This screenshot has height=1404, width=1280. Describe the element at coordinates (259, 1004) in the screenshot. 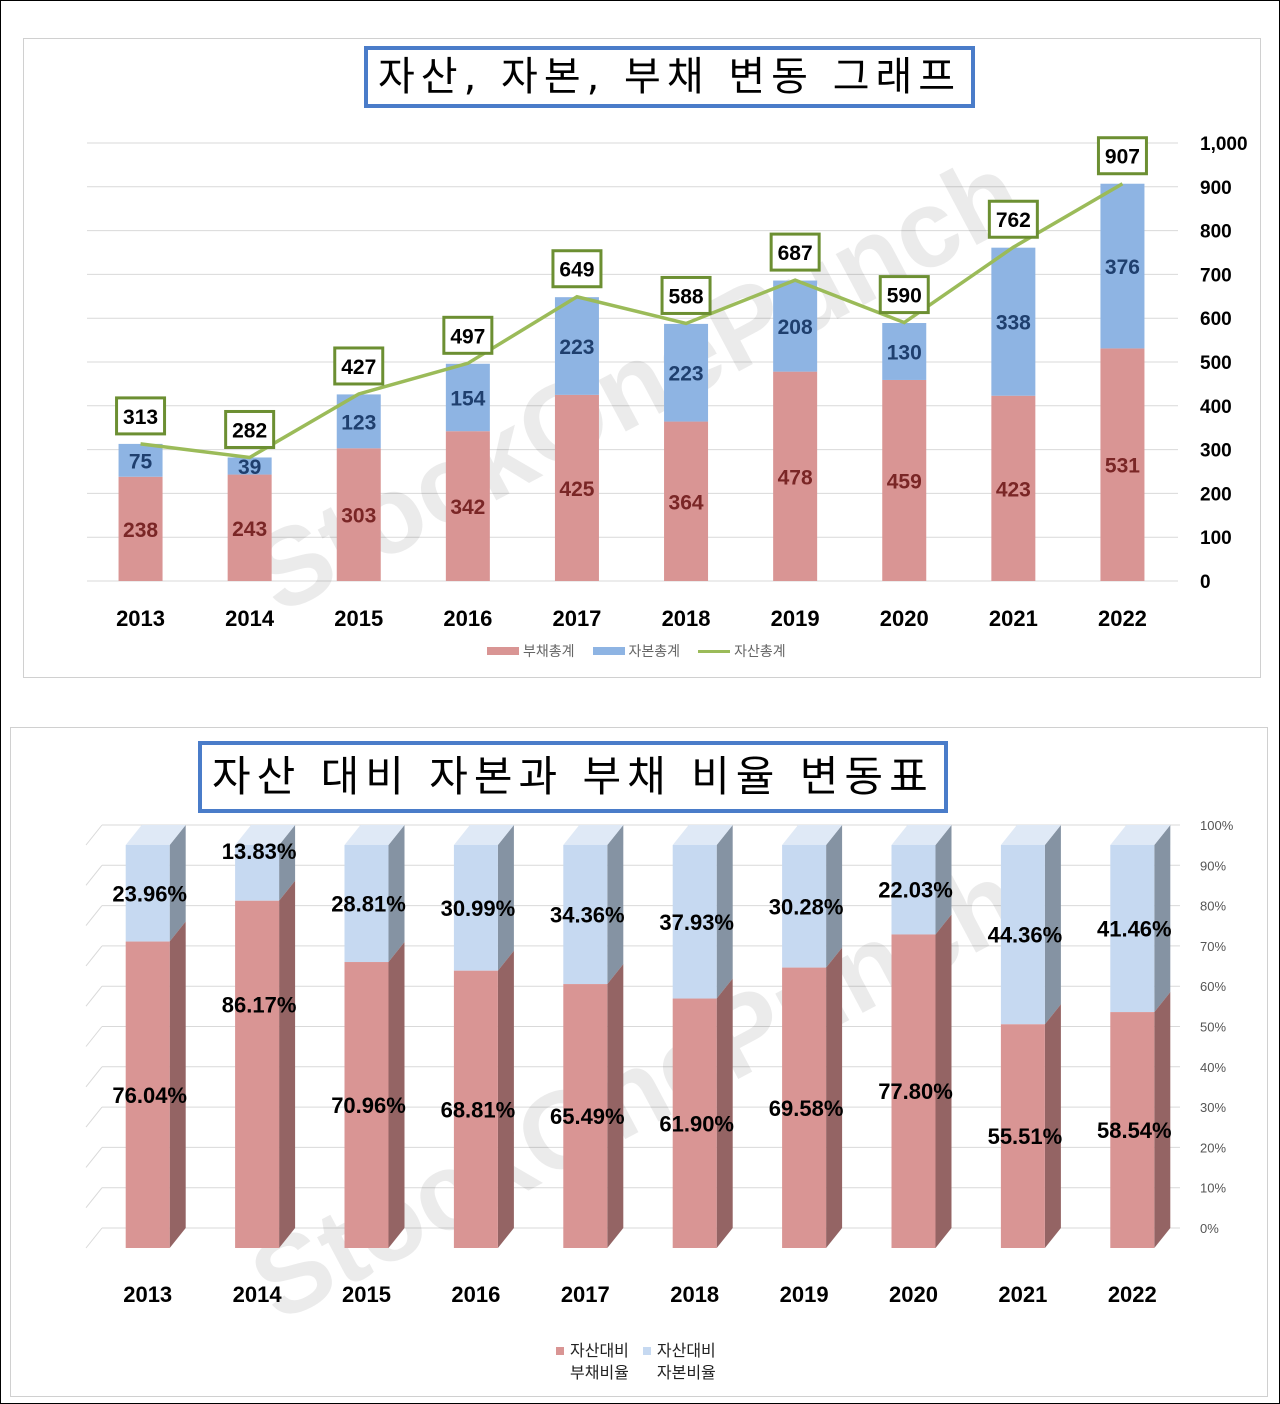

I see `data-label-debt-ratio: 86.17%` at that location.